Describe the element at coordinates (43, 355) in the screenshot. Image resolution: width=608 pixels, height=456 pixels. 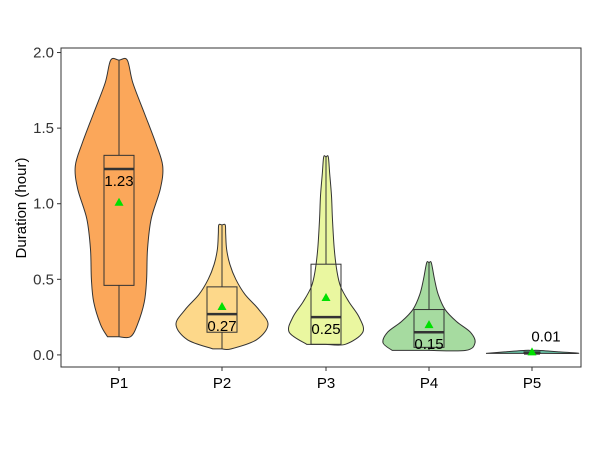
I see `y-tick-label: 0.0` at that location.